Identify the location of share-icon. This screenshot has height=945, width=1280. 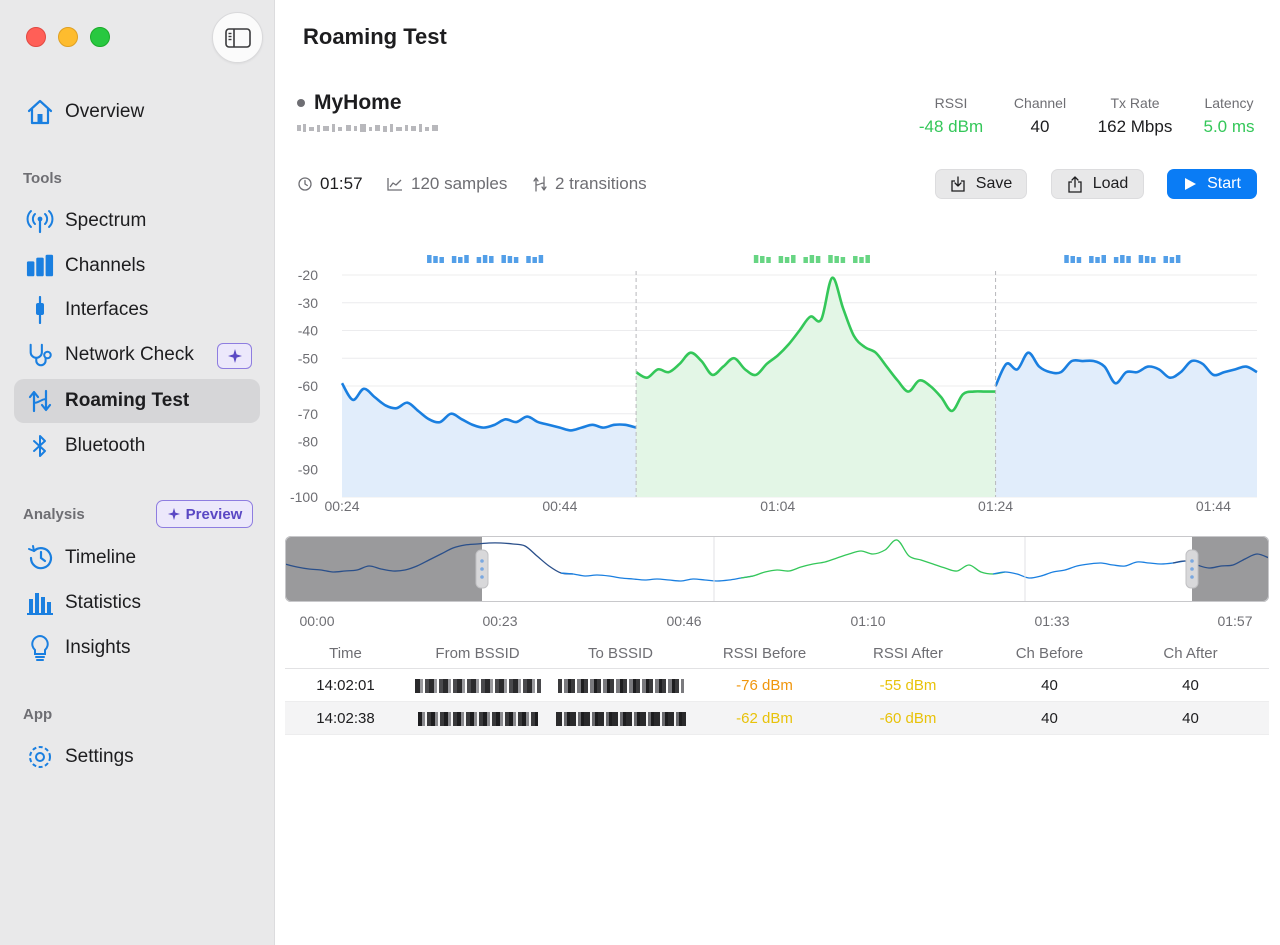
(1075, 184).